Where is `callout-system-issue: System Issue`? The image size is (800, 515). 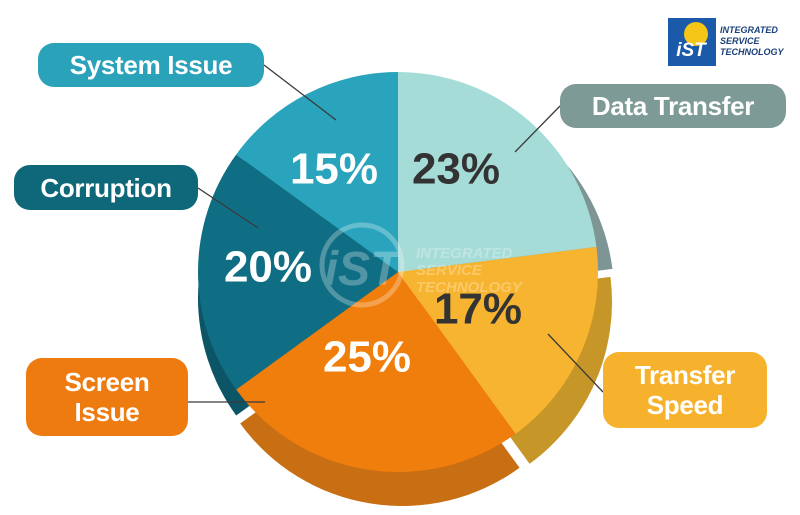
callout-system-issue: System Issue is located at coordinates (151, 65).